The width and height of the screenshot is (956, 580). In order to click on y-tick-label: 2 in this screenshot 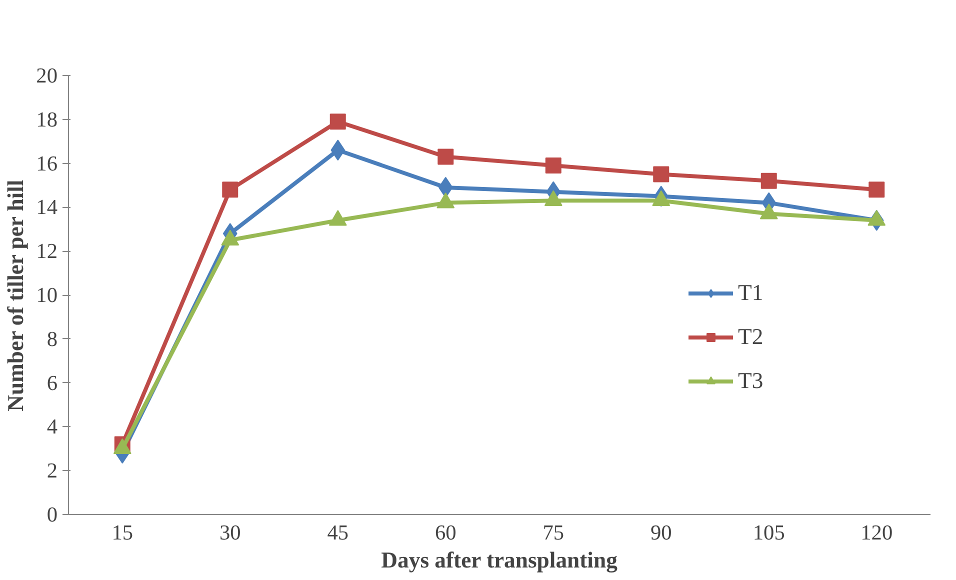, I will do `click(52, 470)`.